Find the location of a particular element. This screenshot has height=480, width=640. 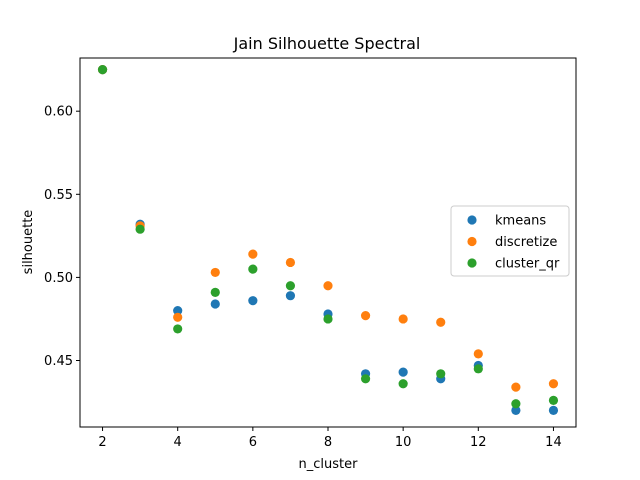

y-axis-ticks: 0.45 0.50 0.55 0.60 is located at coordinates (62, 237).